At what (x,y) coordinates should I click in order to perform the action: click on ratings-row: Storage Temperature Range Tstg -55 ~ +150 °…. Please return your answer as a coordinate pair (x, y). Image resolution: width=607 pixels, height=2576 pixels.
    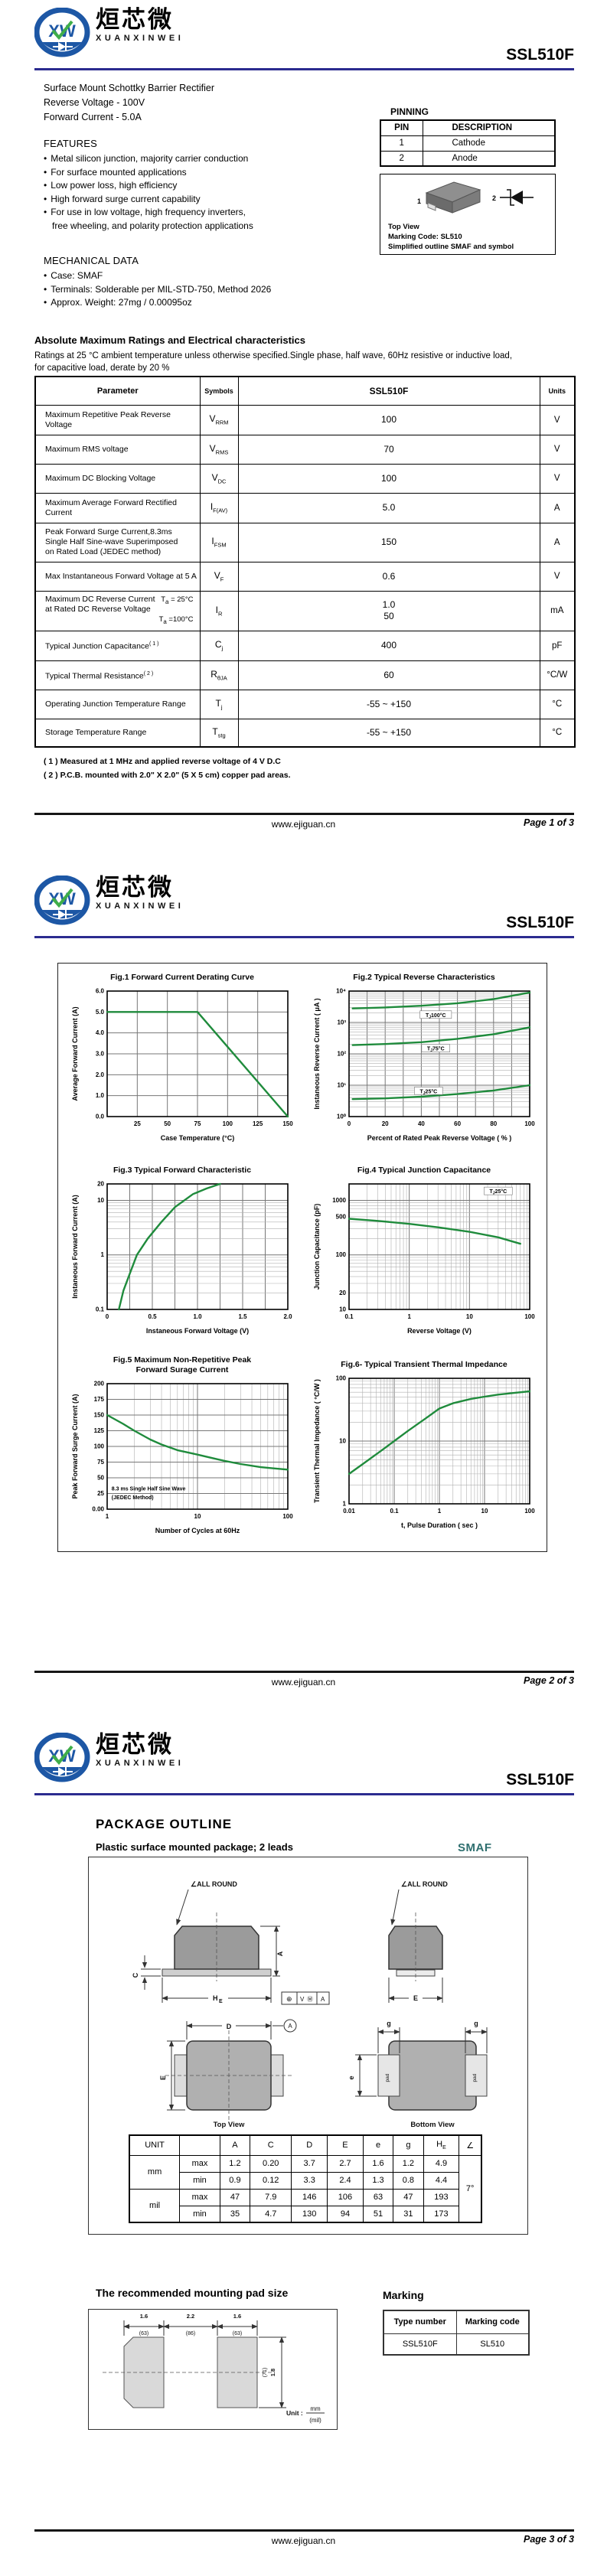
    Looking at the image, I should click on (305, 733).